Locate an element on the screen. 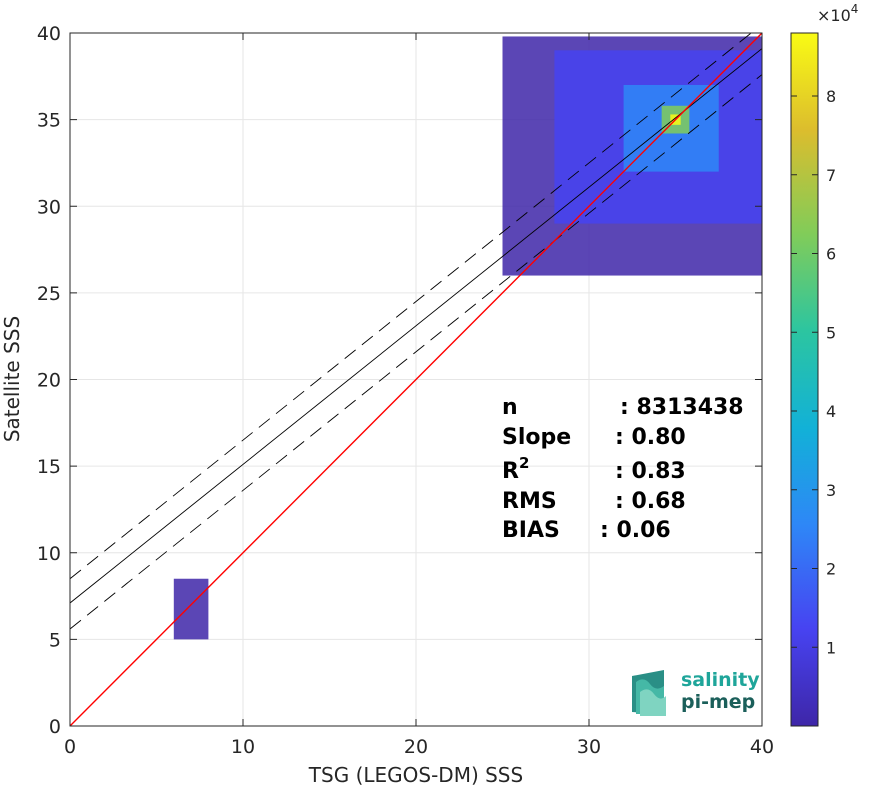  colorbar-multiplier: ×10⁴ is located at coordinates (837, 13).